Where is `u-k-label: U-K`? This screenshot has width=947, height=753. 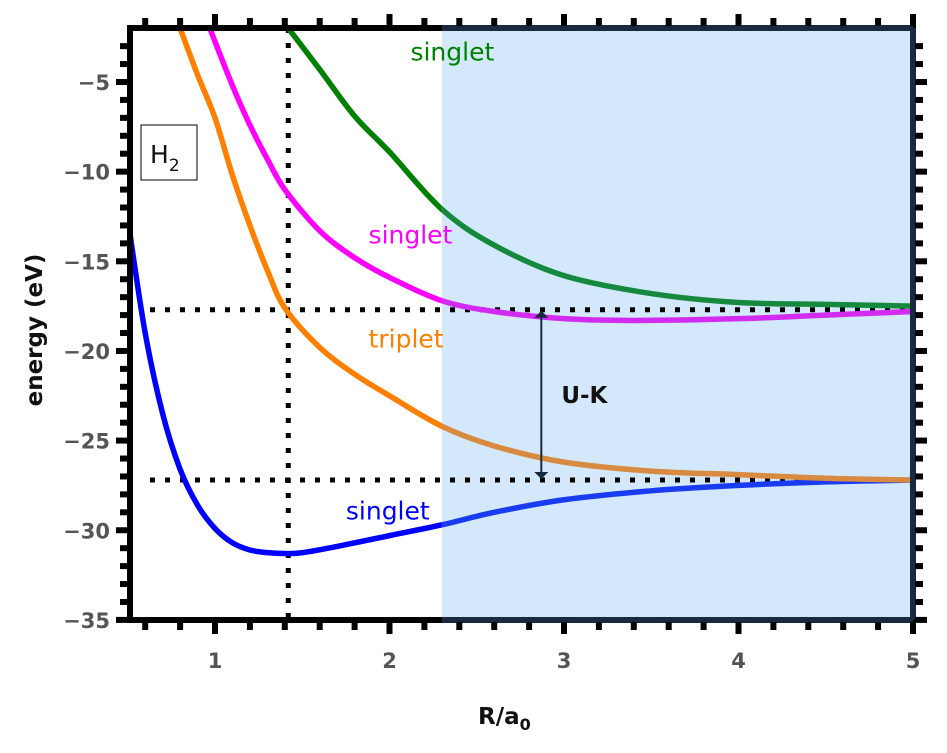 u-k-label: U-K is located at coordinates (584, 396).